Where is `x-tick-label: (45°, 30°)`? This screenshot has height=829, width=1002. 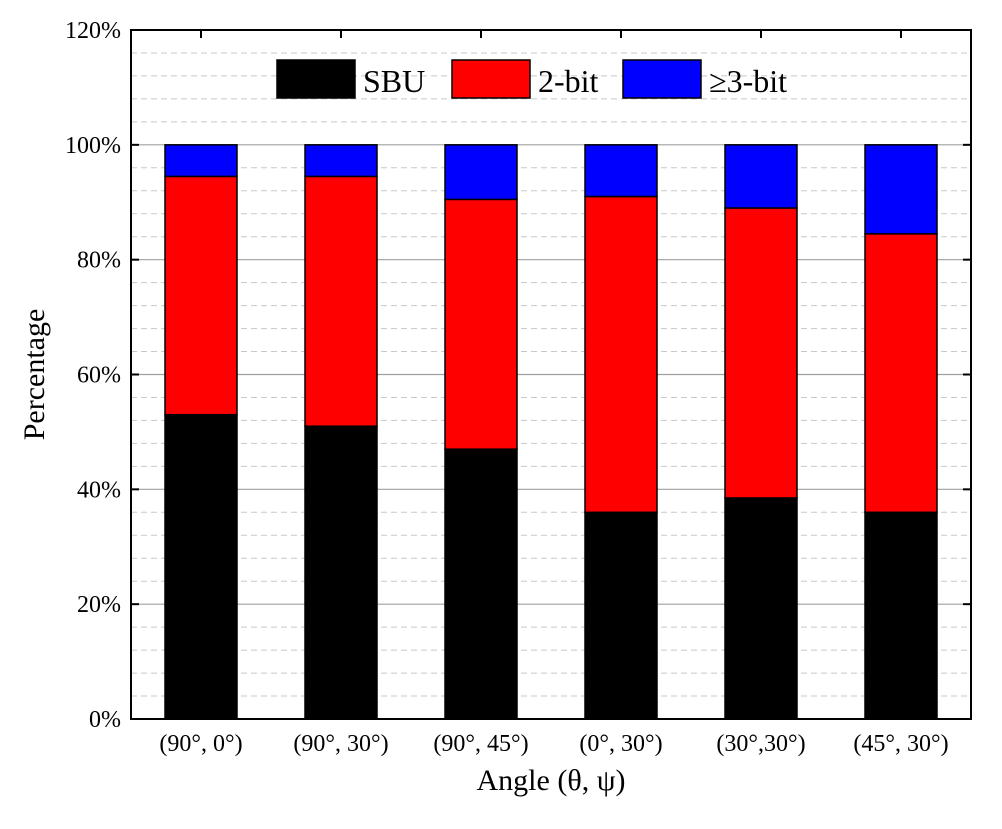
x-tick-label: (45°, 30°) is located at coordinates (900, 744).